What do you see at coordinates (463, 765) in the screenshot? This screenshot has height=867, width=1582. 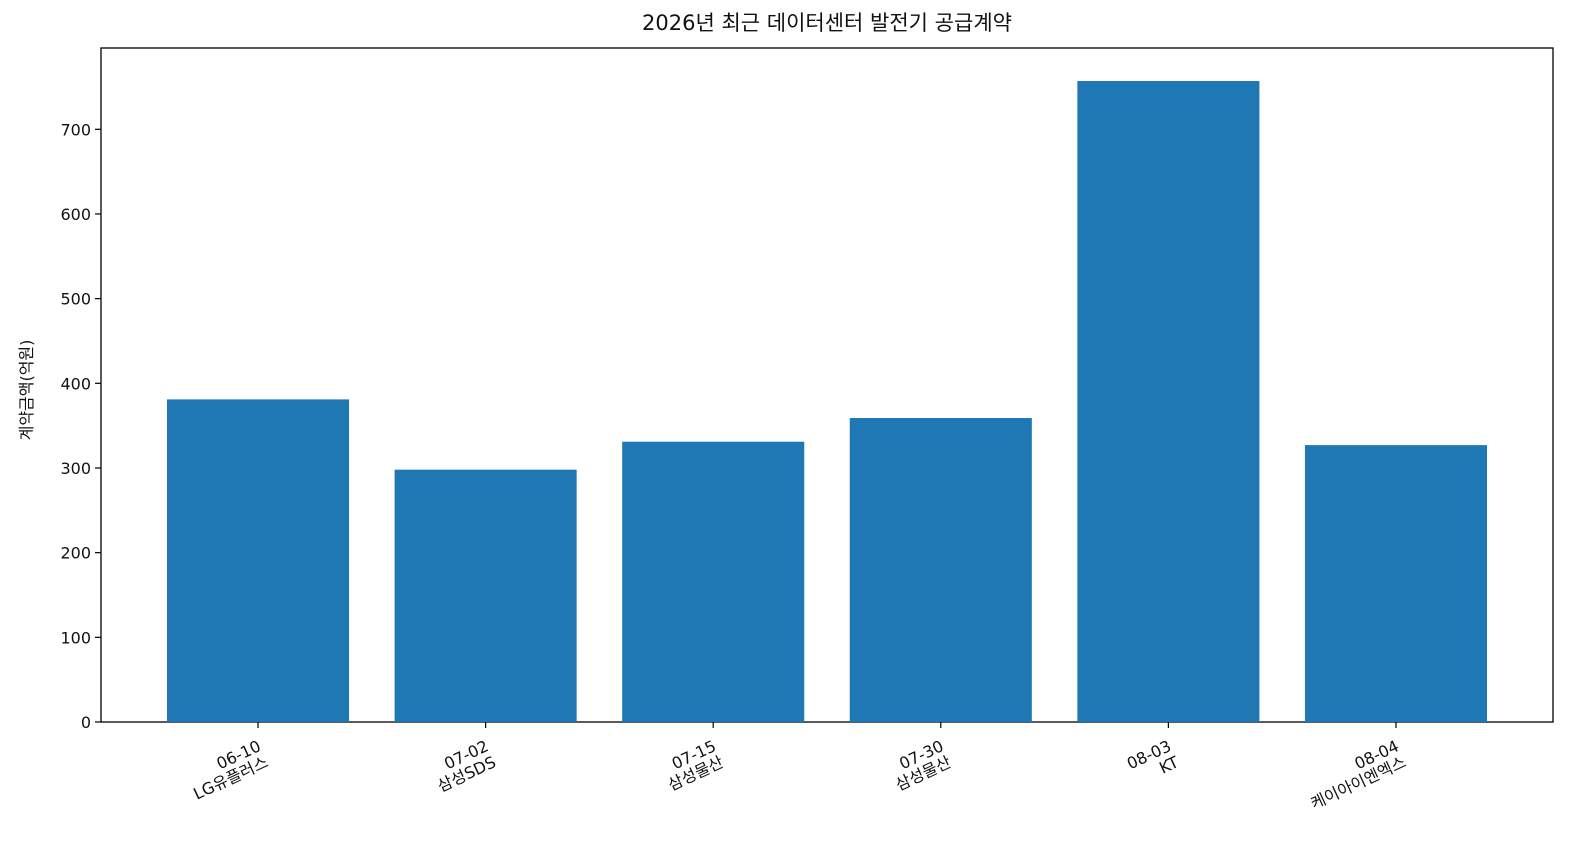 I see `x-tick-label: 07-02삼성SDS` at bounding box center [463, 765].